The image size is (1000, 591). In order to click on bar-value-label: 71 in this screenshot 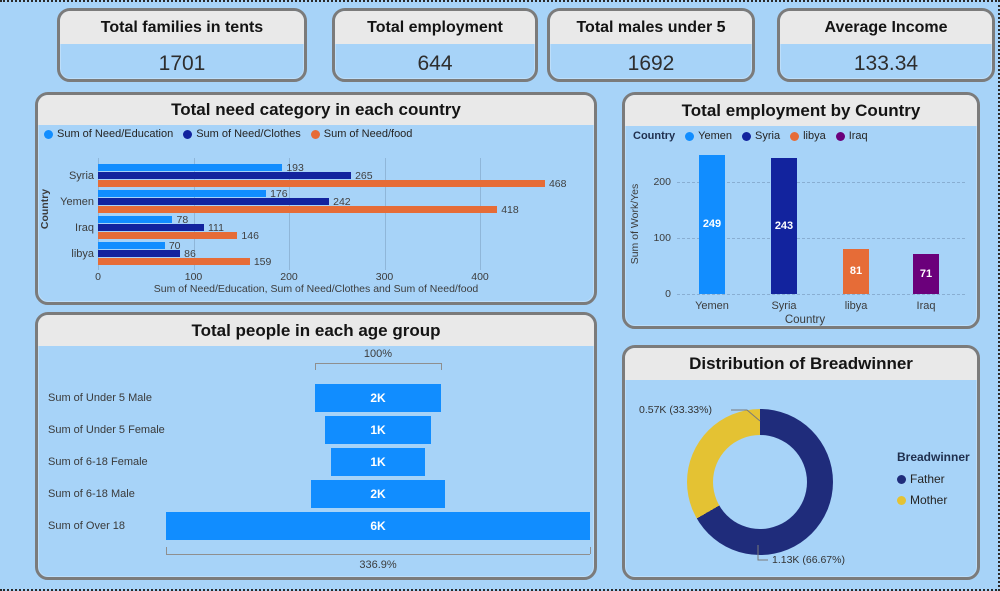, I will do `click(926, 274)`.